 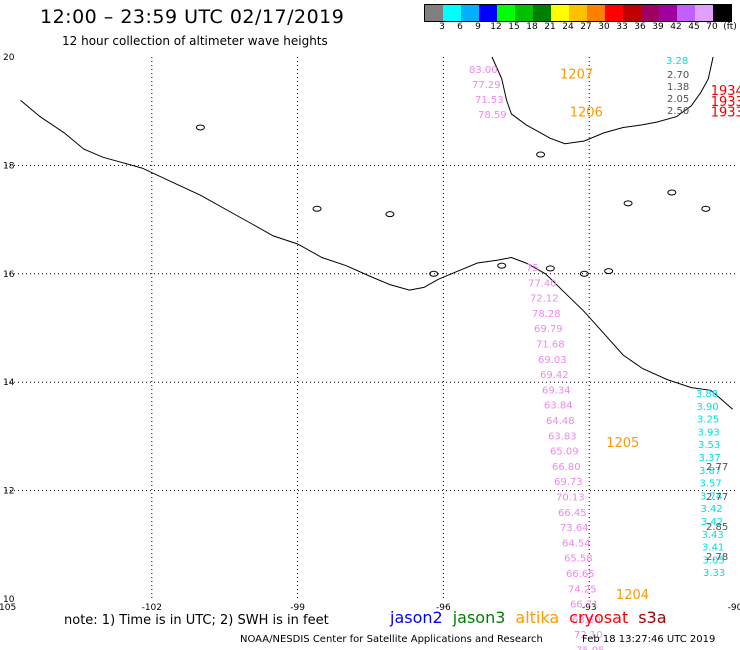 I want to click on colorbar-tick-label: 45, so click(x=694, y=27).